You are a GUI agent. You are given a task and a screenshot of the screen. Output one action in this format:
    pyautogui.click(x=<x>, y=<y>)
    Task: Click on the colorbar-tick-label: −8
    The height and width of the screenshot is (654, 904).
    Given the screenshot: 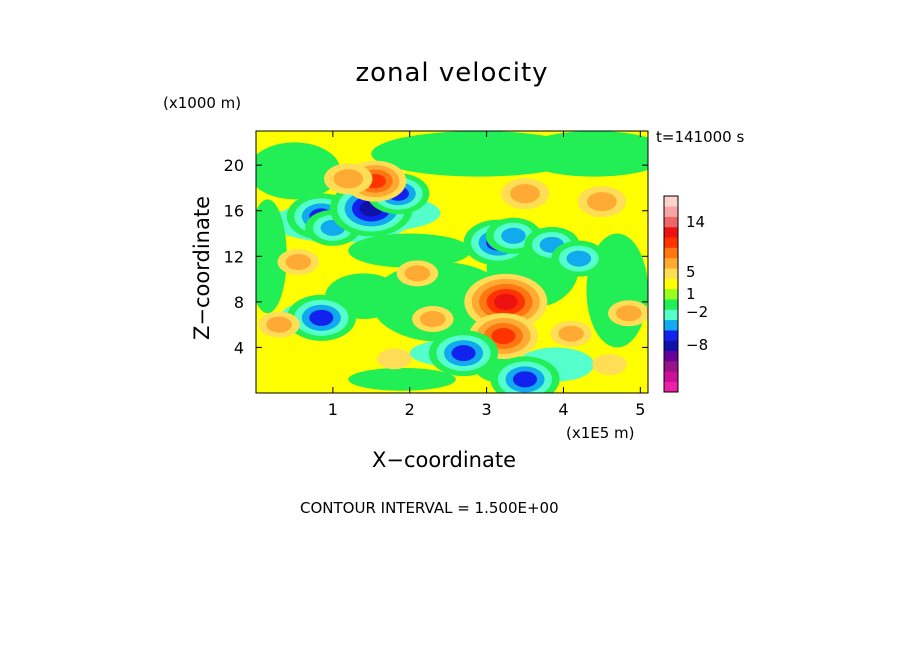 What is the action you would take?
    pyautogui.click(x=697, y=345)
    